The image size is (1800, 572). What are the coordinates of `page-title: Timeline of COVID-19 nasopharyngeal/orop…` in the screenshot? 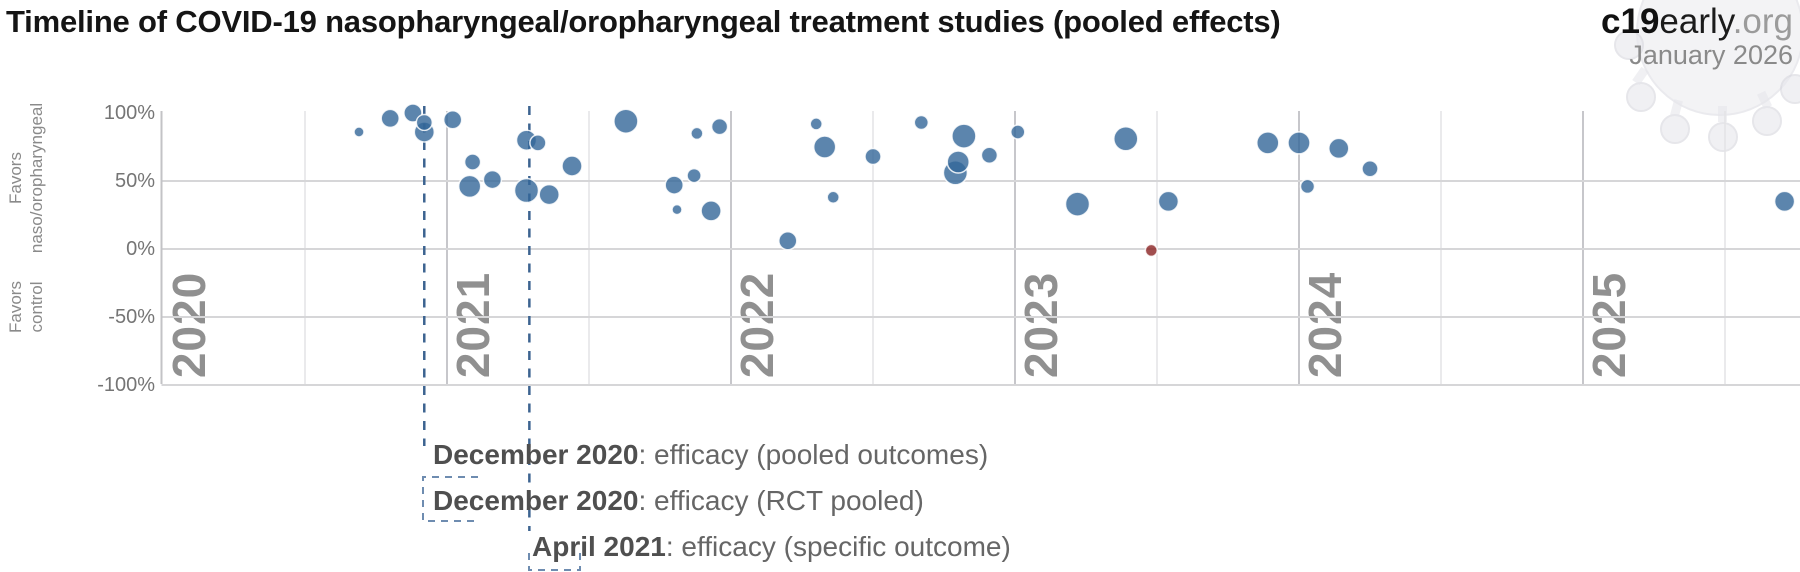 It's located at (643, 21).